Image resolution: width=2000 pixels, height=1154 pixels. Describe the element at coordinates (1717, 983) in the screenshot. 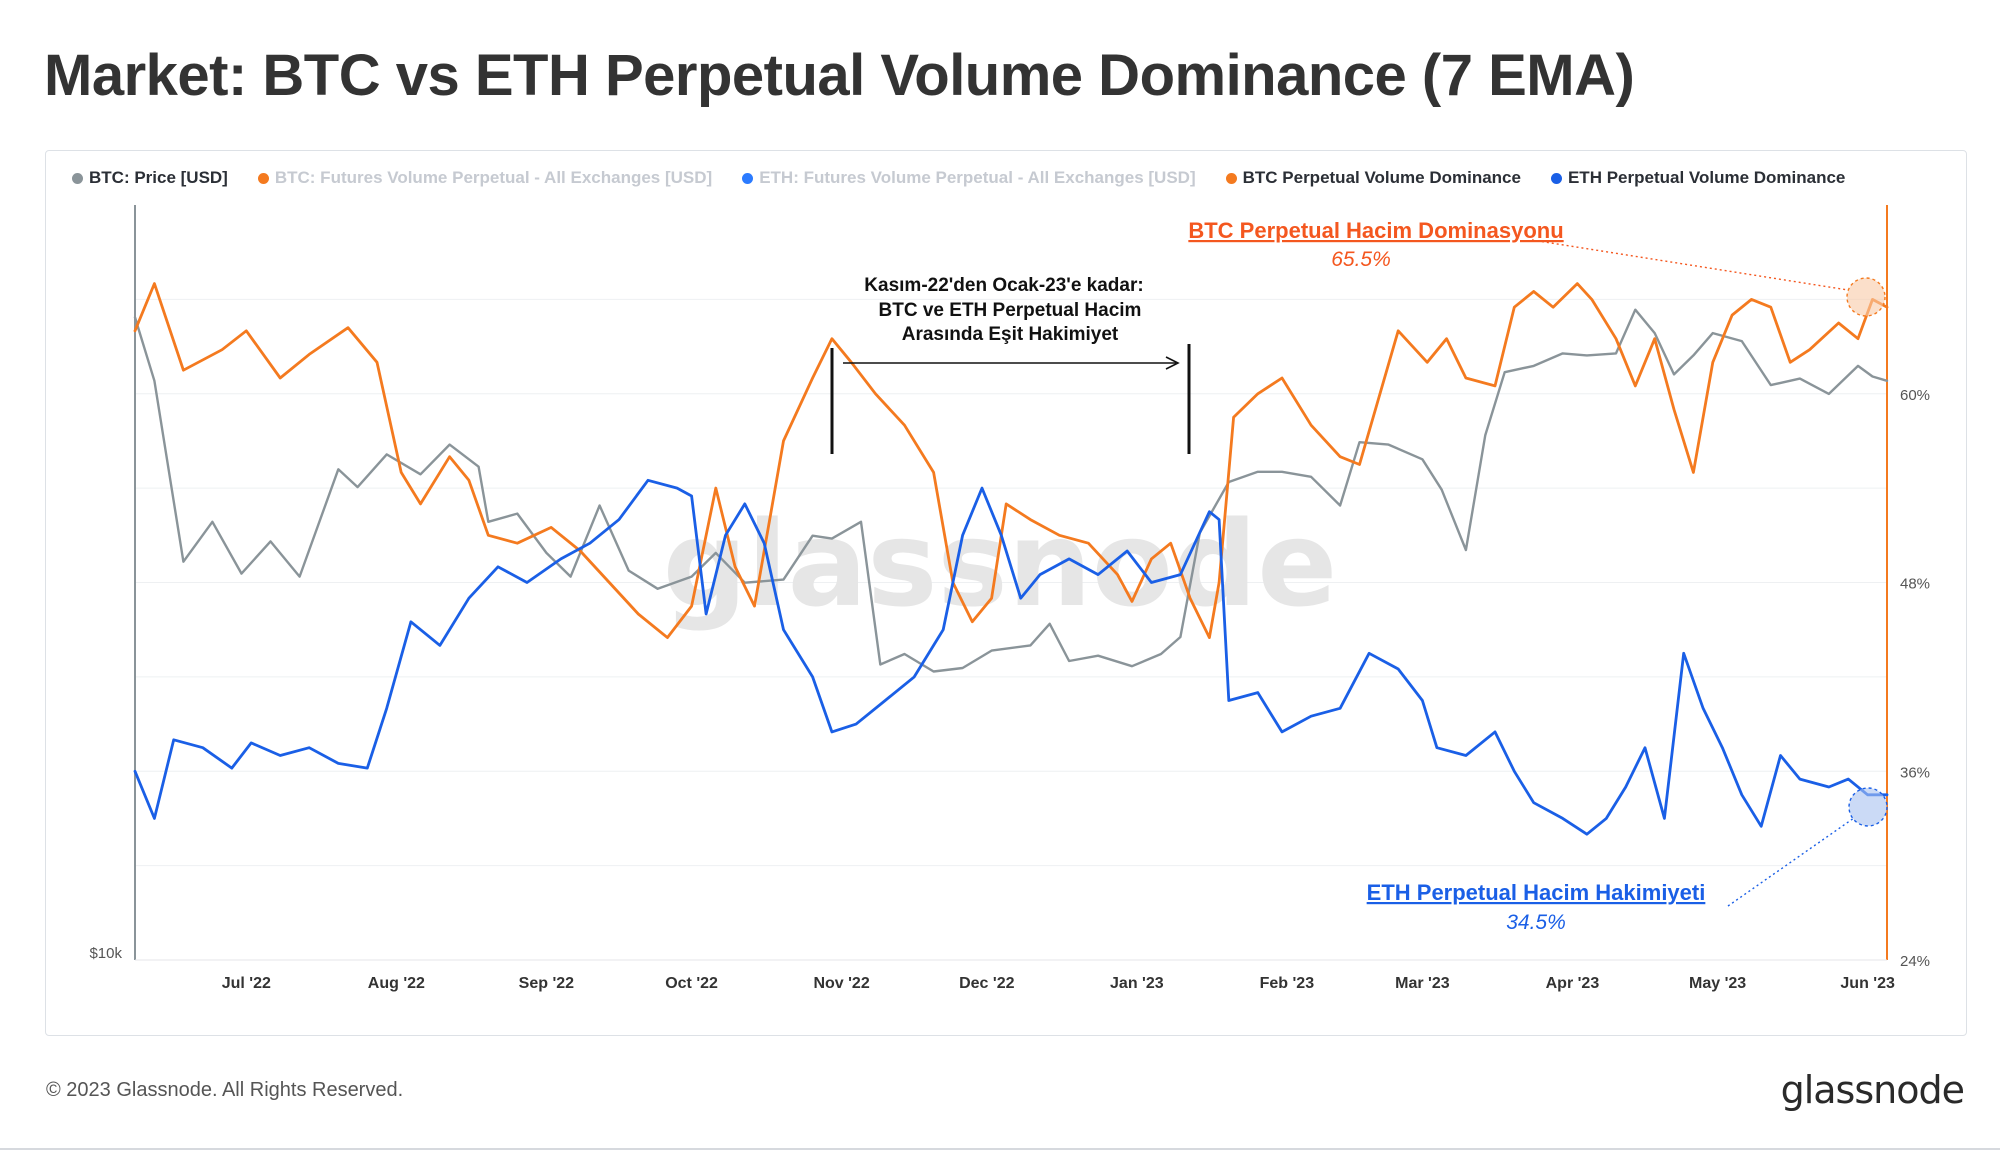

I see `x-tick-label: May '23` at that location.